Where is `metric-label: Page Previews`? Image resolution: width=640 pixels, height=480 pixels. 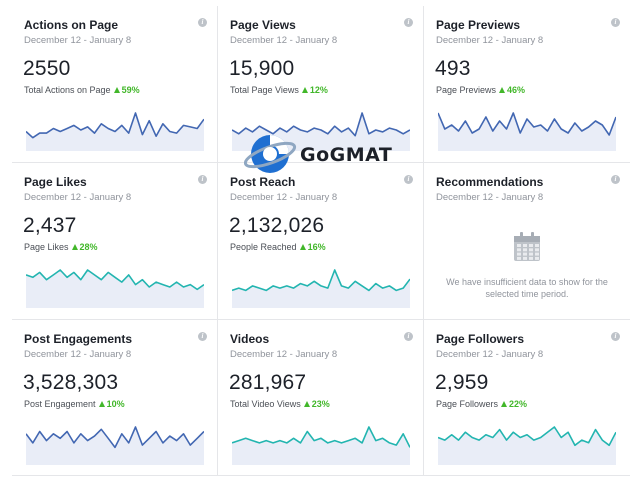 metric-label: Page Previews is located at coordinates (466, 90).